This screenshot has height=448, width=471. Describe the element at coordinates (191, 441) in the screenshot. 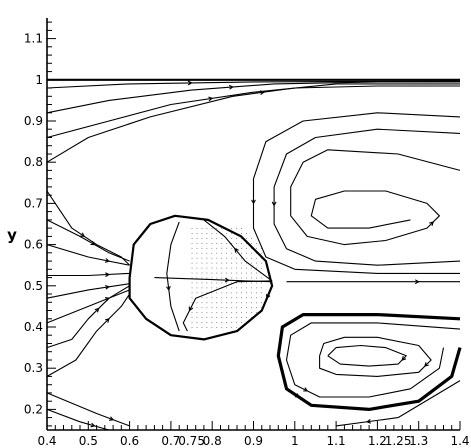

I see `x-tick-label: 0.75` at that location.